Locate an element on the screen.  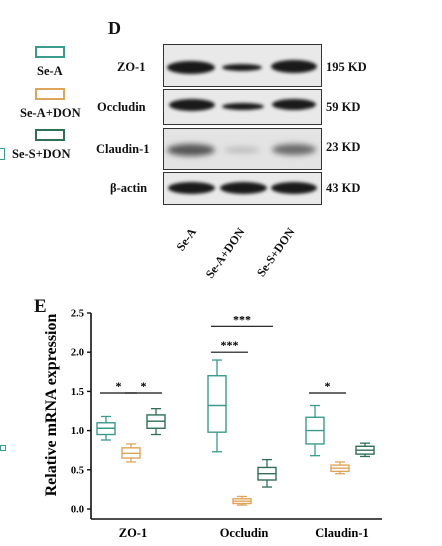
blot-claudin1 is located at coordinates (242, 149).